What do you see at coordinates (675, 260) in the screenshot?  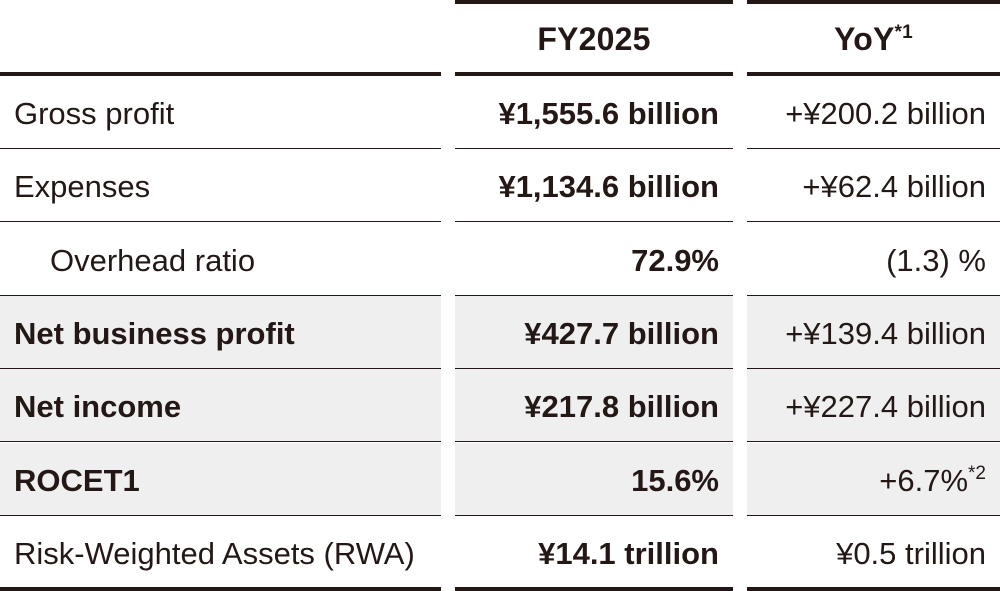 I see `row-value: 72.9%` at bounding box center [675, 260].